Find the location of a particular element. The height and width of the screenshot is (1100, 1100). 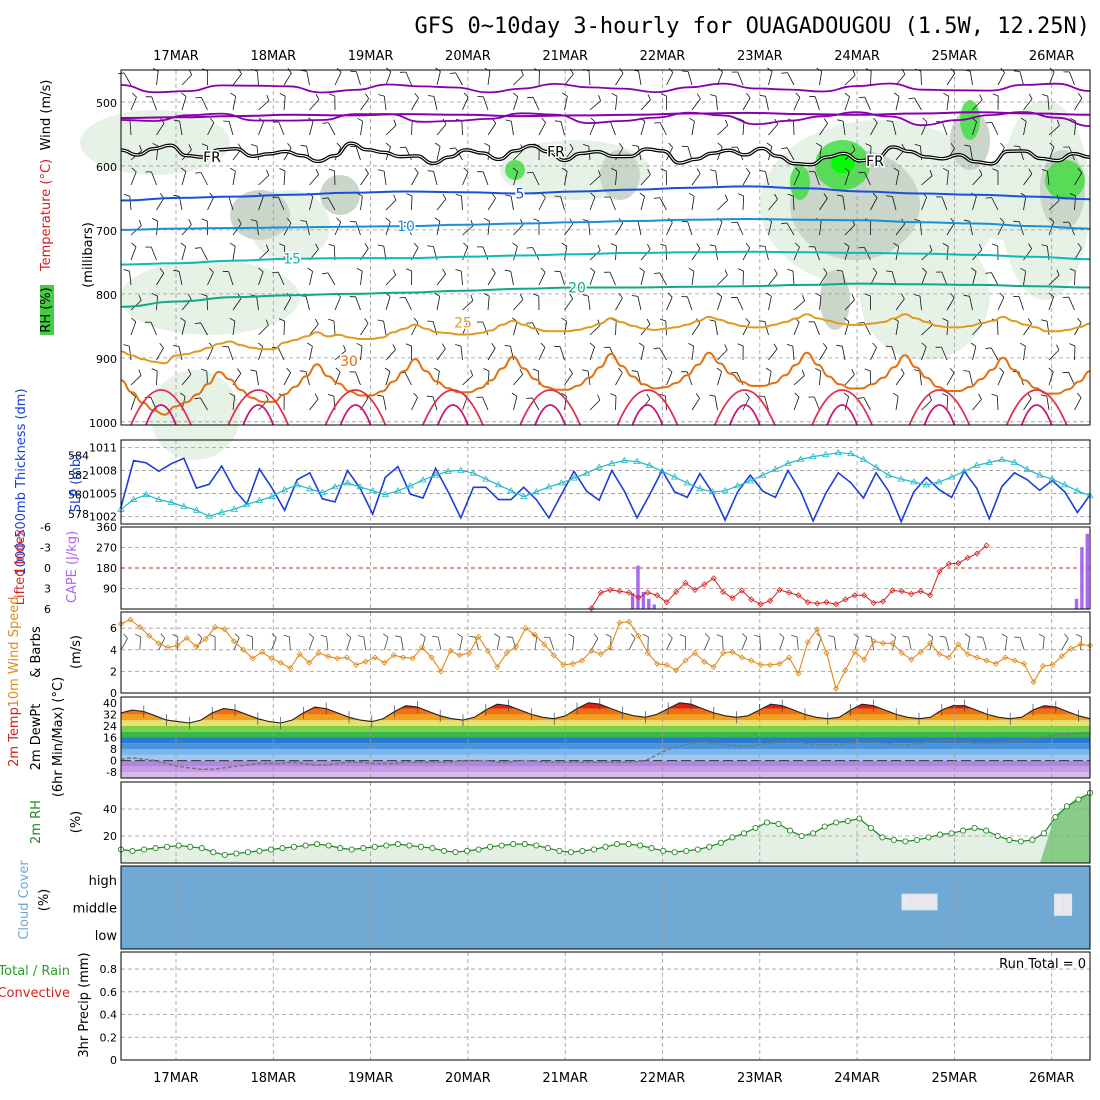

precip-convective-label: Convective is located at coordinates (35, 993).